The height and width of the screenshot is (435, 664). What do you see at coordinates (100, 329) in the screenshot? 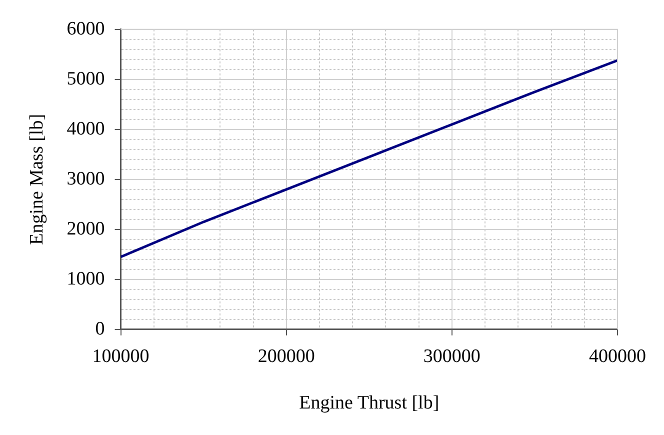
I see `y-tick-label: 0` at bounding box center [100, 329].